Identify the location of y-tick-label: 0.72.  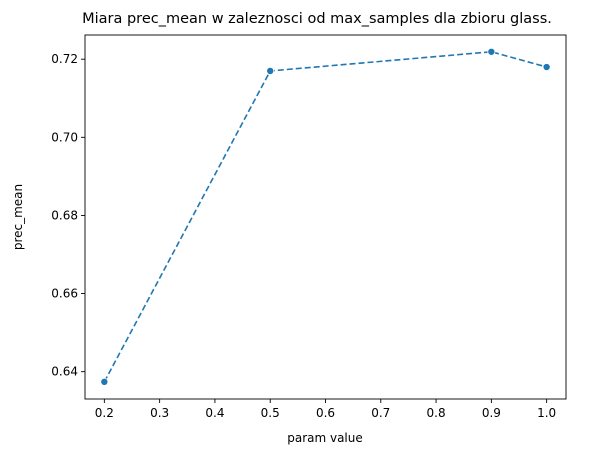
(64, 59).